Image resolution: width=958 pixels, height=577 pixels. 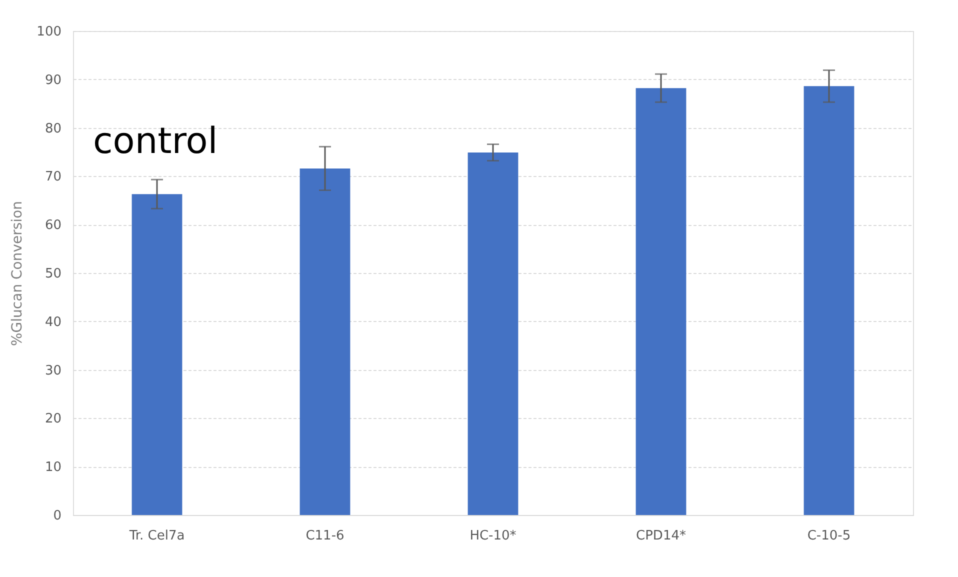 What do you see at coordinates (661, 536) in the screenshot?
I see `x-tick-label: CPD14*` at bounding box center [661, 536].